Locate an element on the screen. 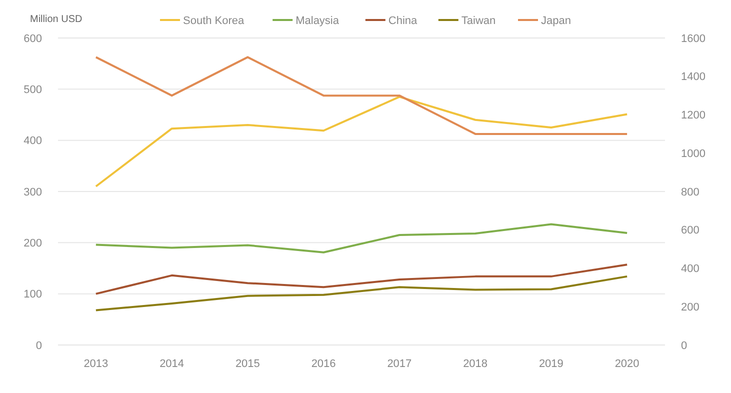 This screenshot has height=393, width=731. y2-tick-label: 1200 is located at coordinates (693, 116).